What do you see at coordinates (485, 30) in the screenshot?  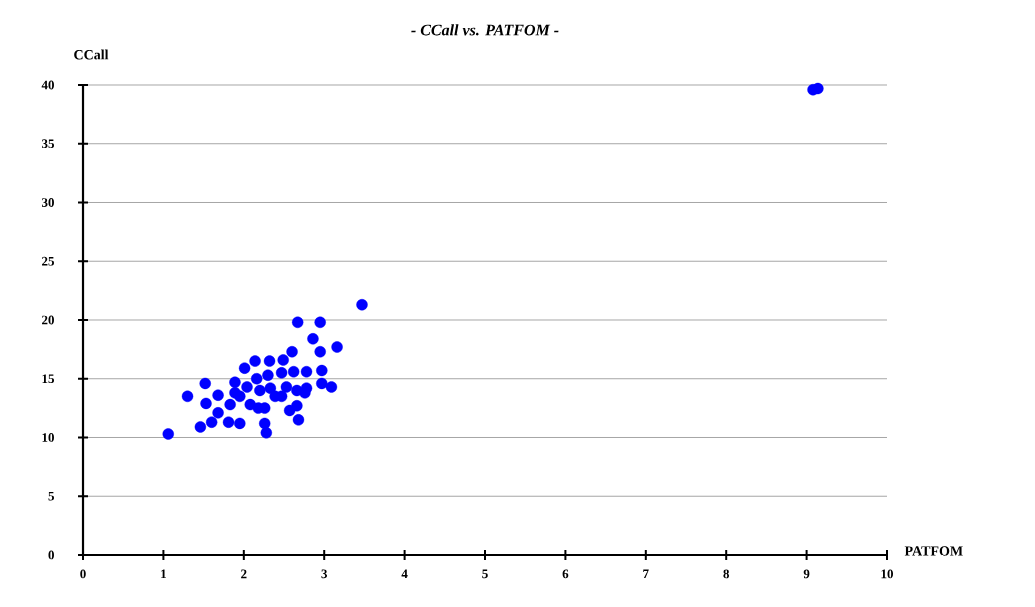 I see `chart-title: - CCall vs. PATFOM -` at bounding box center [485, 30].